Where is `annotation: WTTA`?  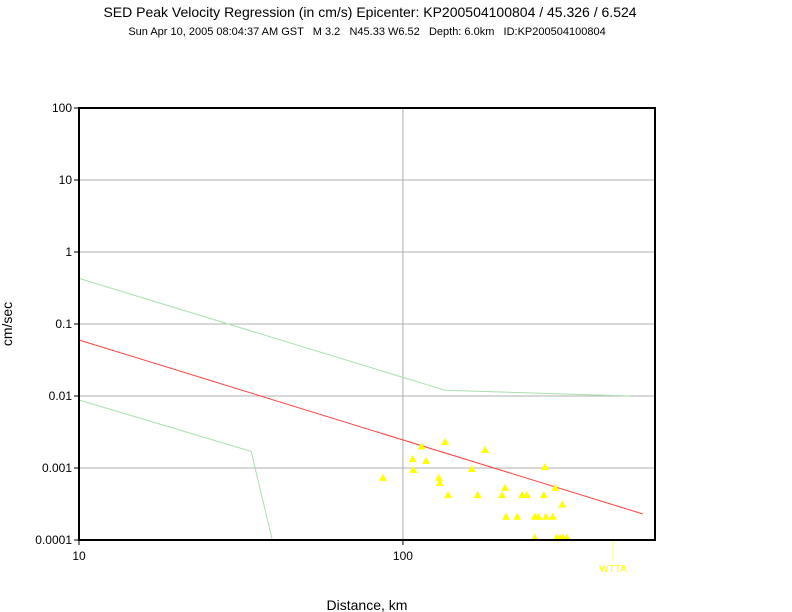
annotation: WTTA is located at coordinates (613, 569).